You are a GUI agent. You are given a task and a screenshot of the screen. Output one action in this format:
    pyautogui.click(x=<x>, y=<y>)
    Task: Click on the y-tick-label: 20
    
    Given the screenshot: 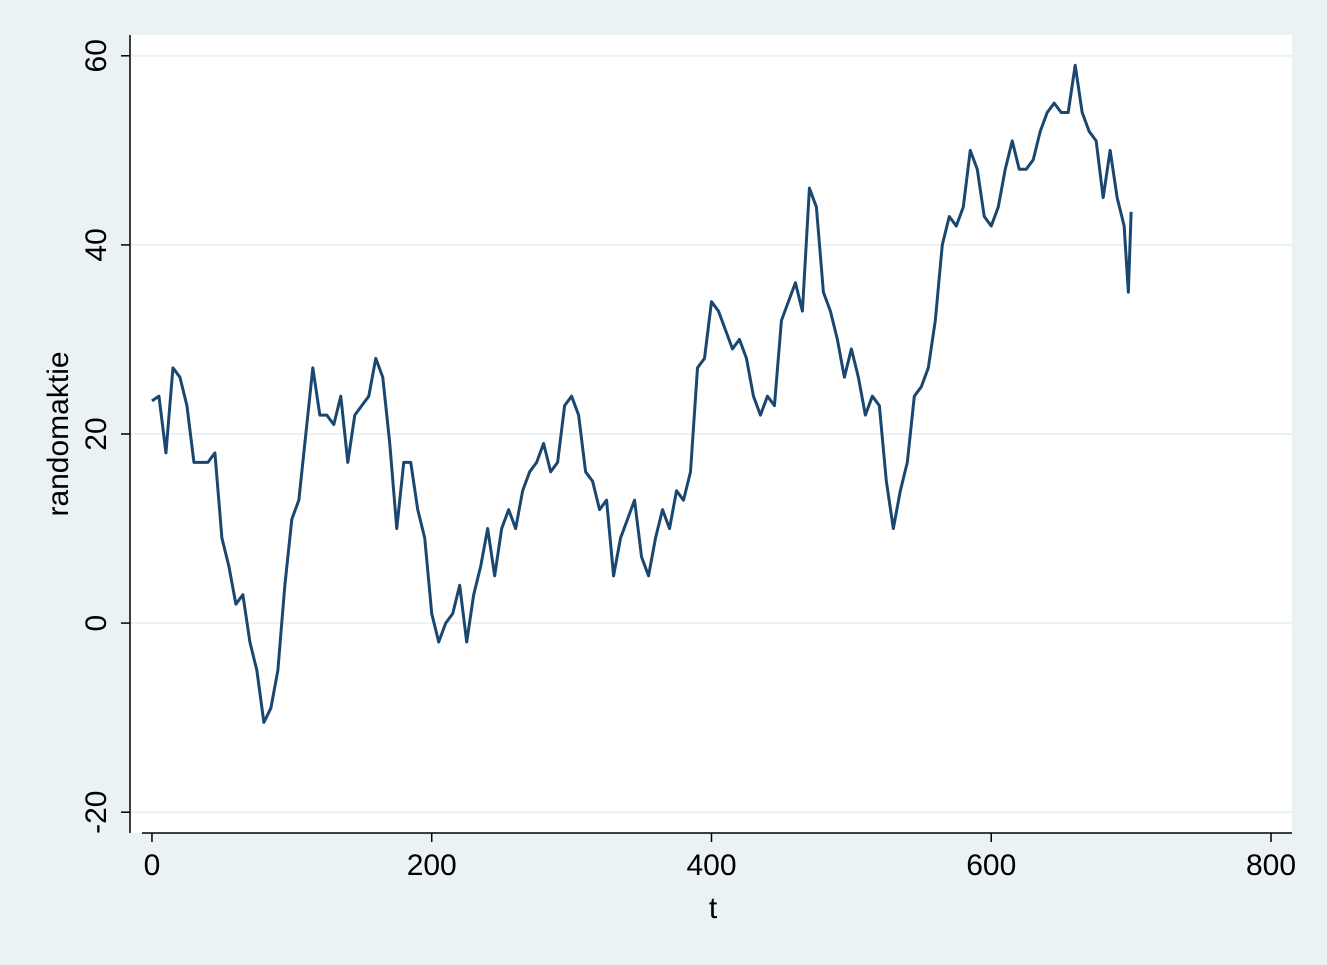 What is the action you would take?
    pyautogui.click(x=96, y=433)
    